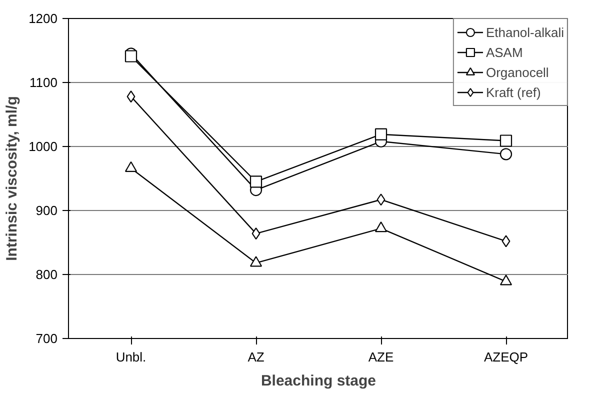 This screenshot has height=418, width=615. Describe the element at coordinates (131, 357) in the screenshot. I see `x-tick-label: Unbl.` at that location.